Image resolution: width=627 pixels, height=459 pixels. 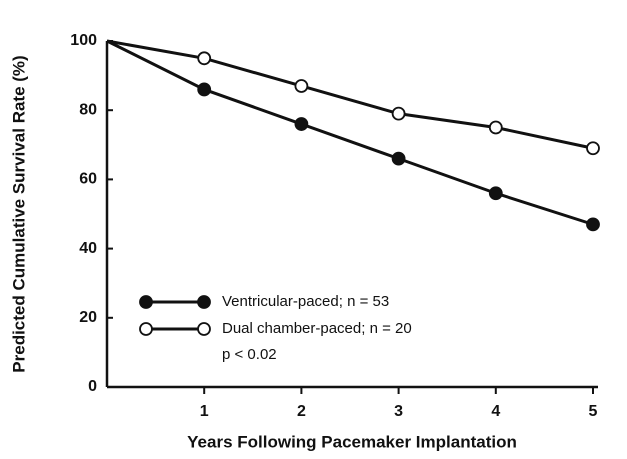 What do you see at coordinates (398, 411) in the screenshot?
I see `x-tick-label: 3` at bounding box center [398, 411].